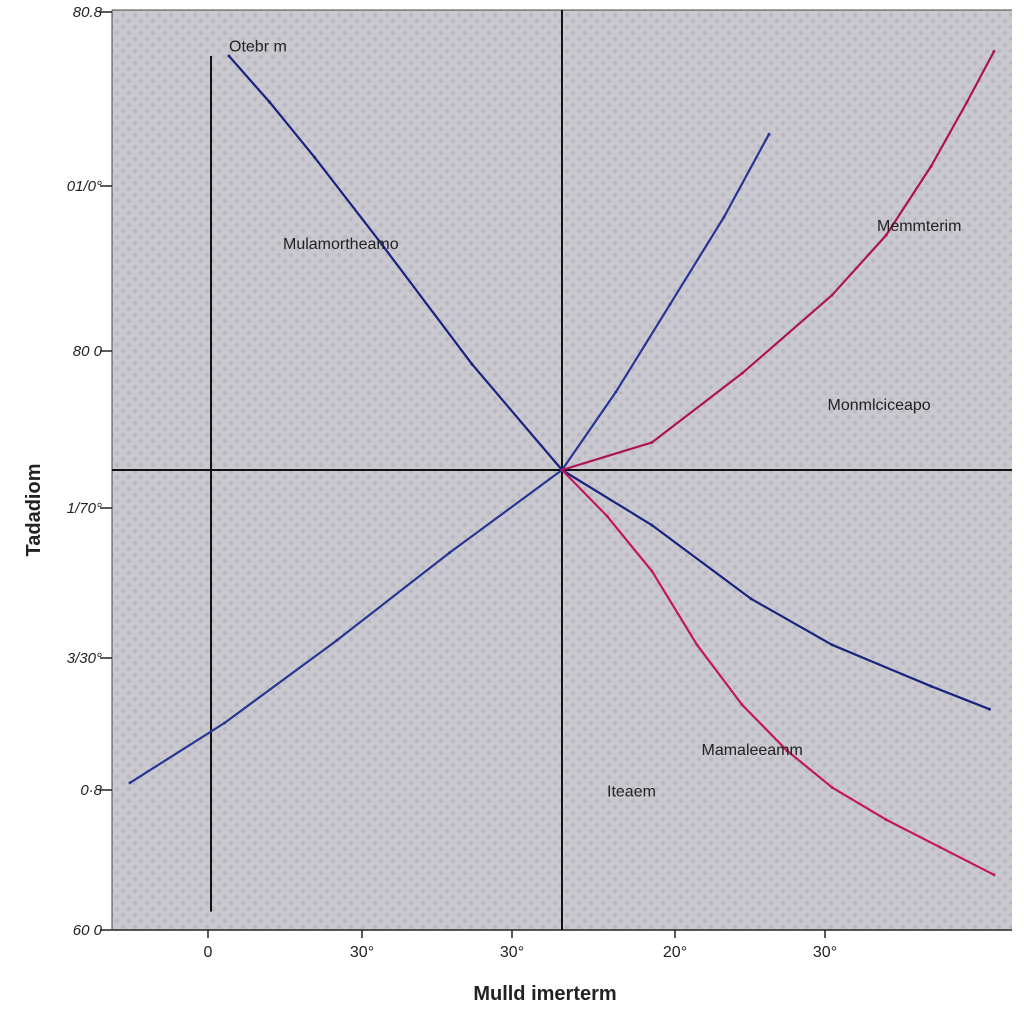 The width and height of the screenshot is (1024, 1029). What do you see at coordinates (258, 46) in the screenshot?
I see `annotation-label: Otebr m` at bounding box center [258, 46].